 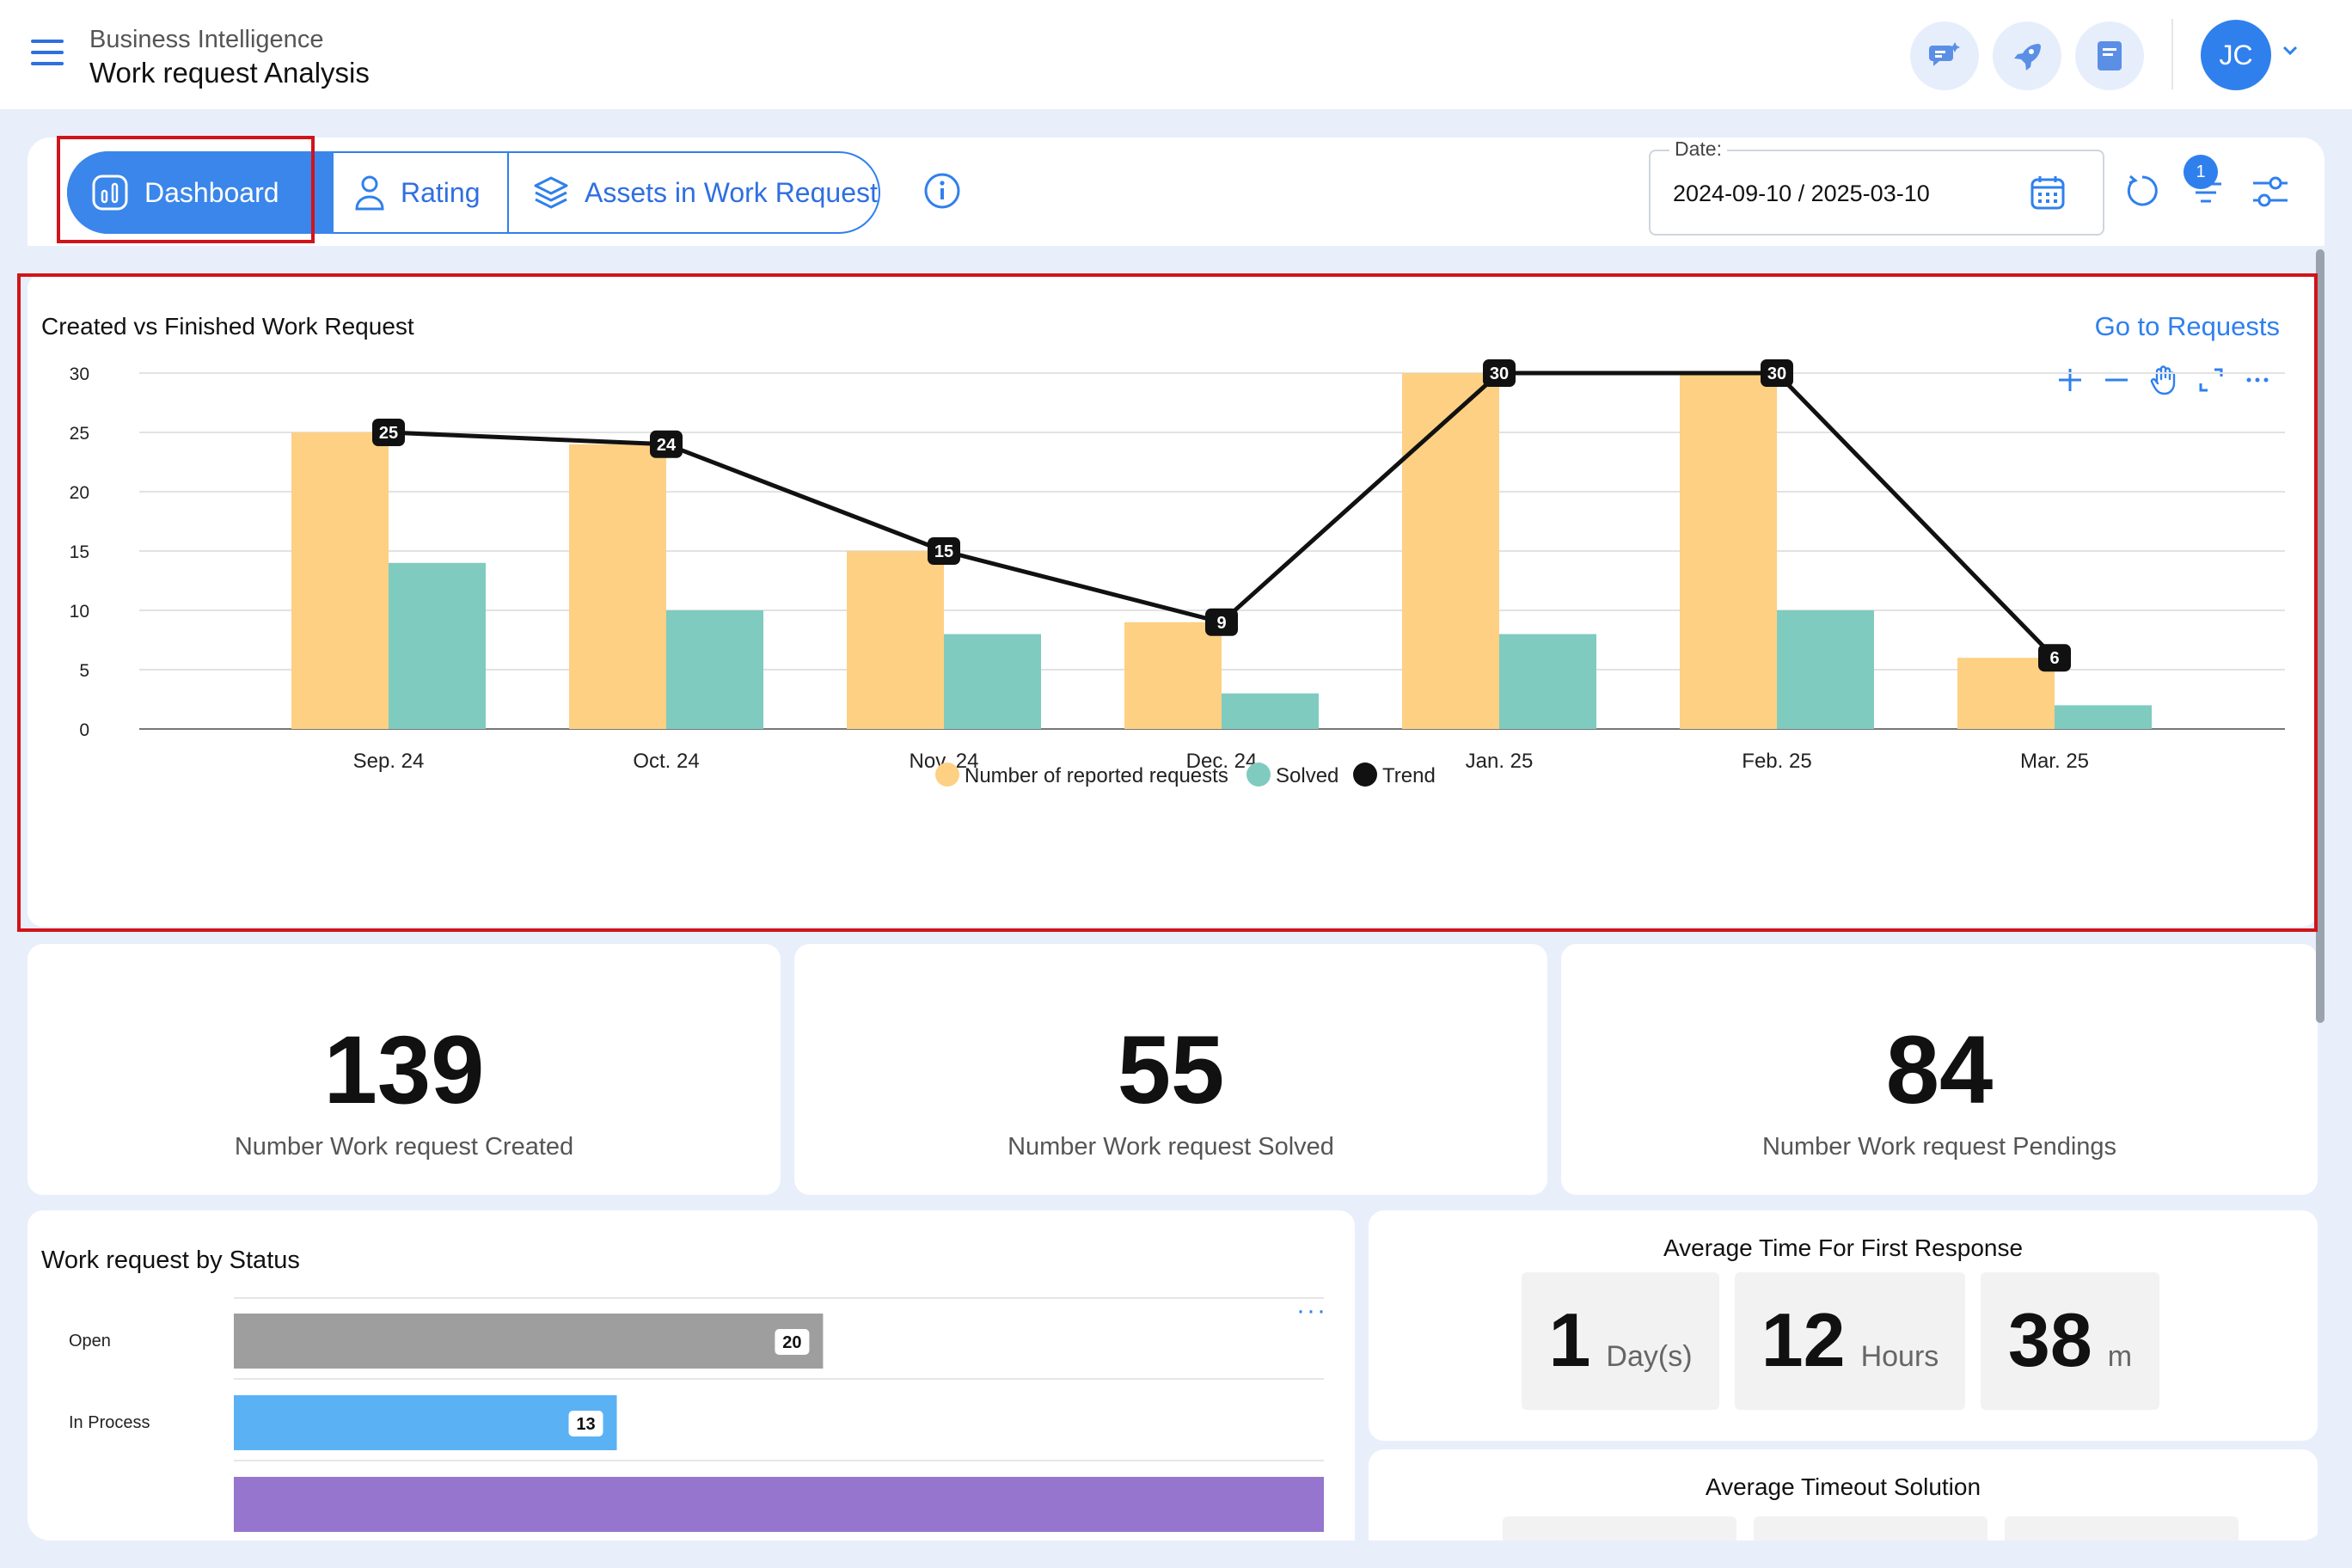 I want to click on status-value-label: 13, so click(x=585, y=1424).